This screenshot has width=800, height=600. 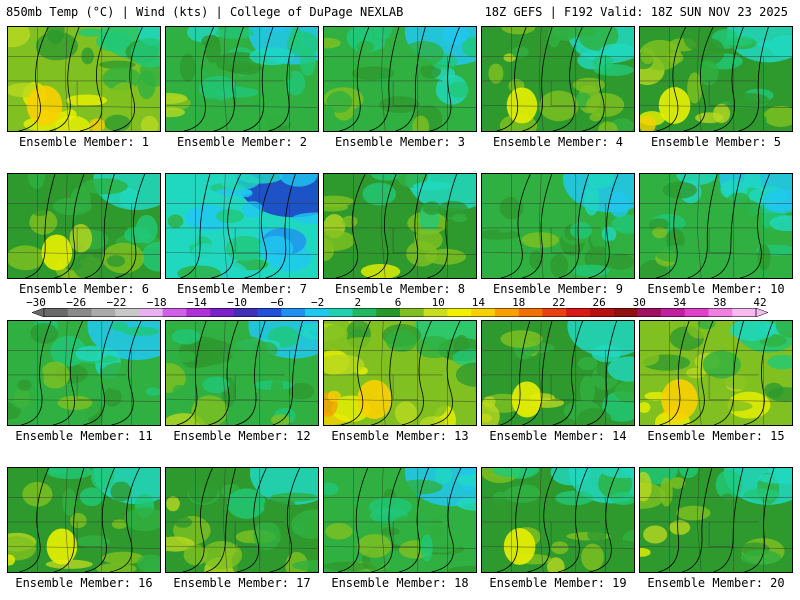 I want to click on colorbar-tick-label: −30, so click(x=36, y=302).